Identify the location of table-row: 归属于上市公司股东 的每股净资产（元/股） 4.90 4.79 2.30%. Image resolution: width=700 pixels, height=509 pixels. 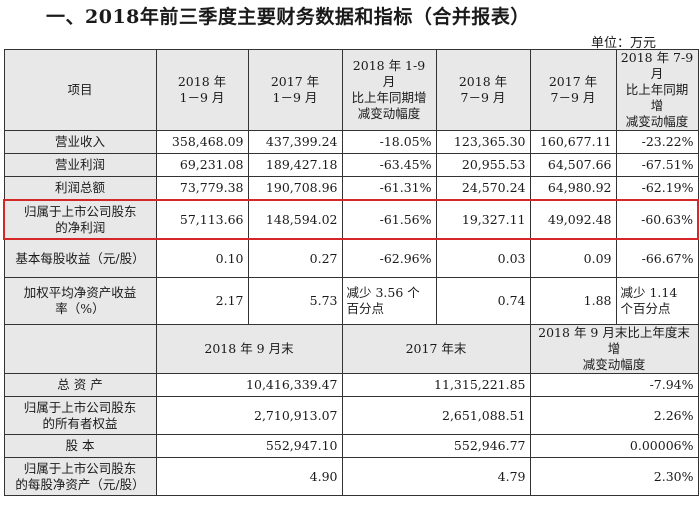
(351, 476).